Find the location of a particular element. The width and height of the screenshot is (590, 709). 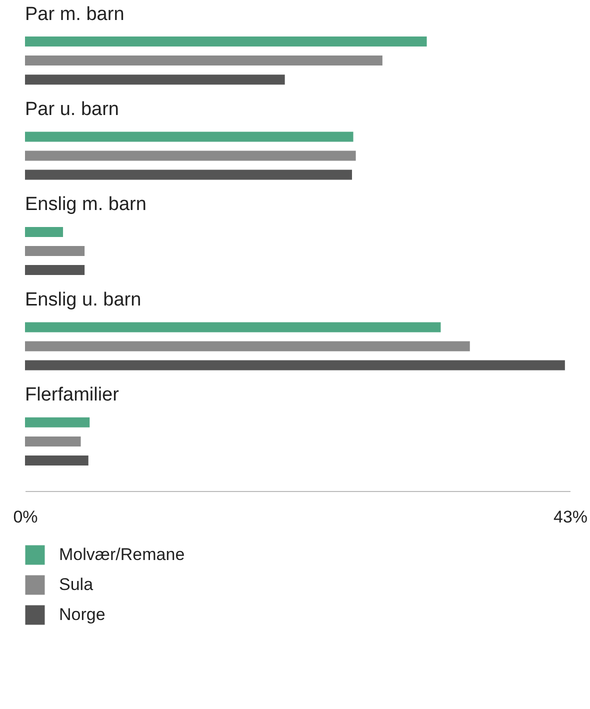

y-tick-label: Par u. barn is located at coordinates (72, 109).